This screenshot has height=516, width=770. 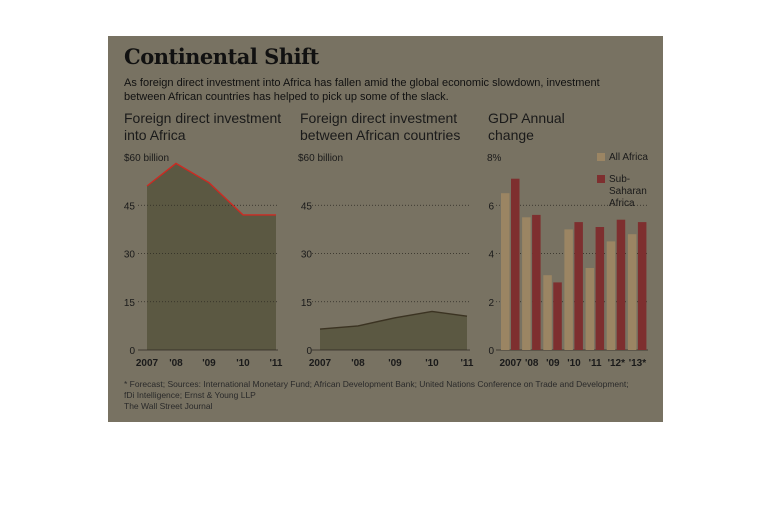 I want to click on page-title: Continental Shift, so click(x=221, y=56).